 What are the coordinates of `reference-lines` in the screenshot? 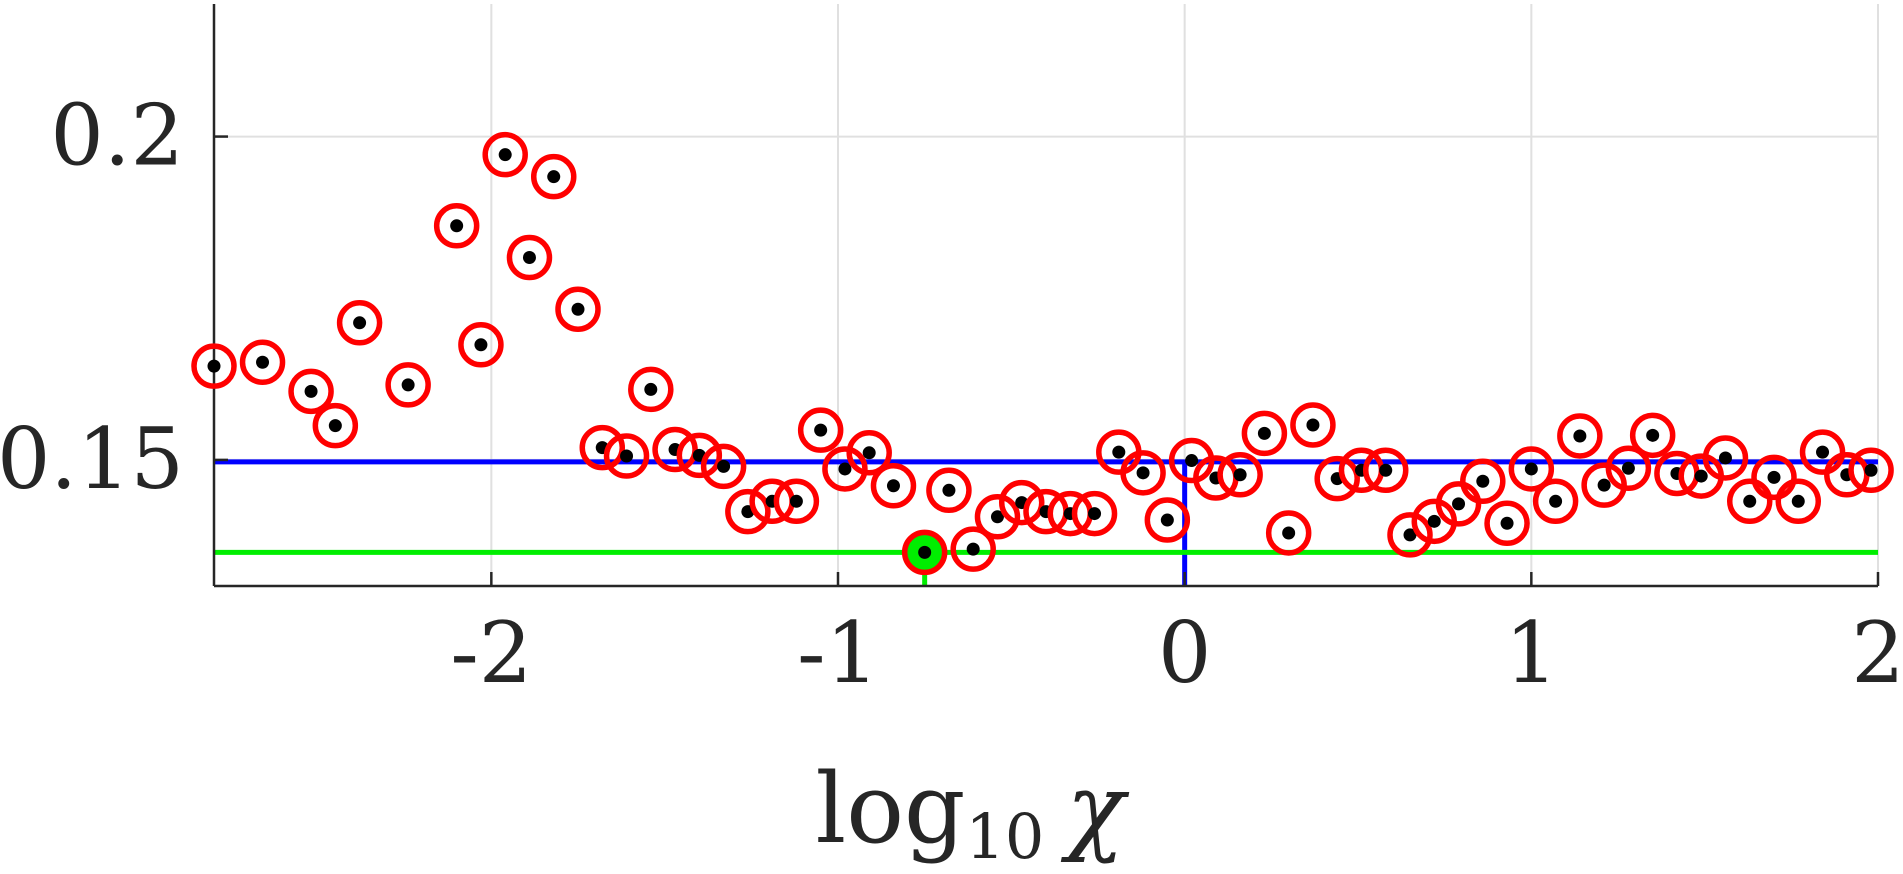 It's located at (1046, 522).